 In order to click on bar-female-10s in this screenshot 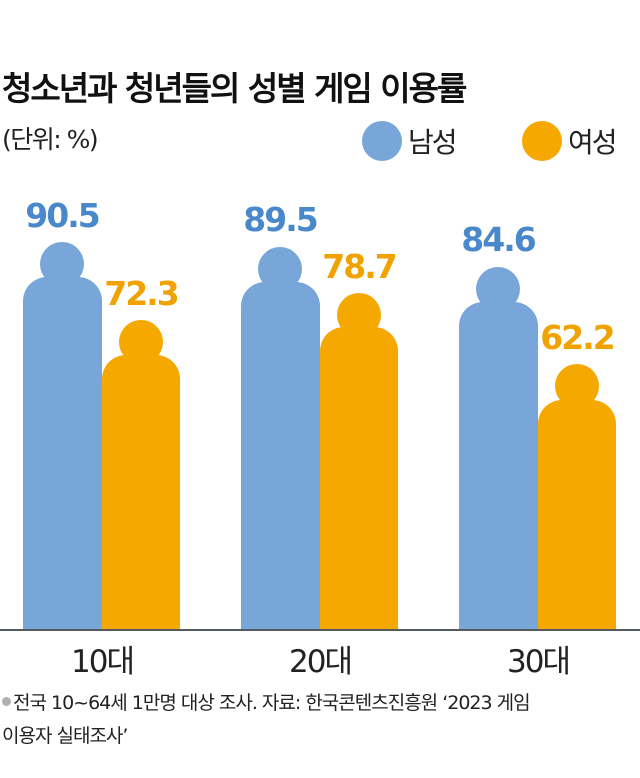, I will do `click(141, 475)`.